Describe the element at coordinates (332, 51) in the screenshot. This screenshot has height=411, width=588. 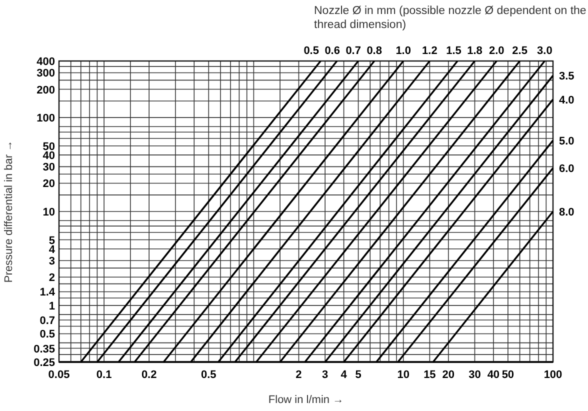
I see `series-label: 0.6` at that location.